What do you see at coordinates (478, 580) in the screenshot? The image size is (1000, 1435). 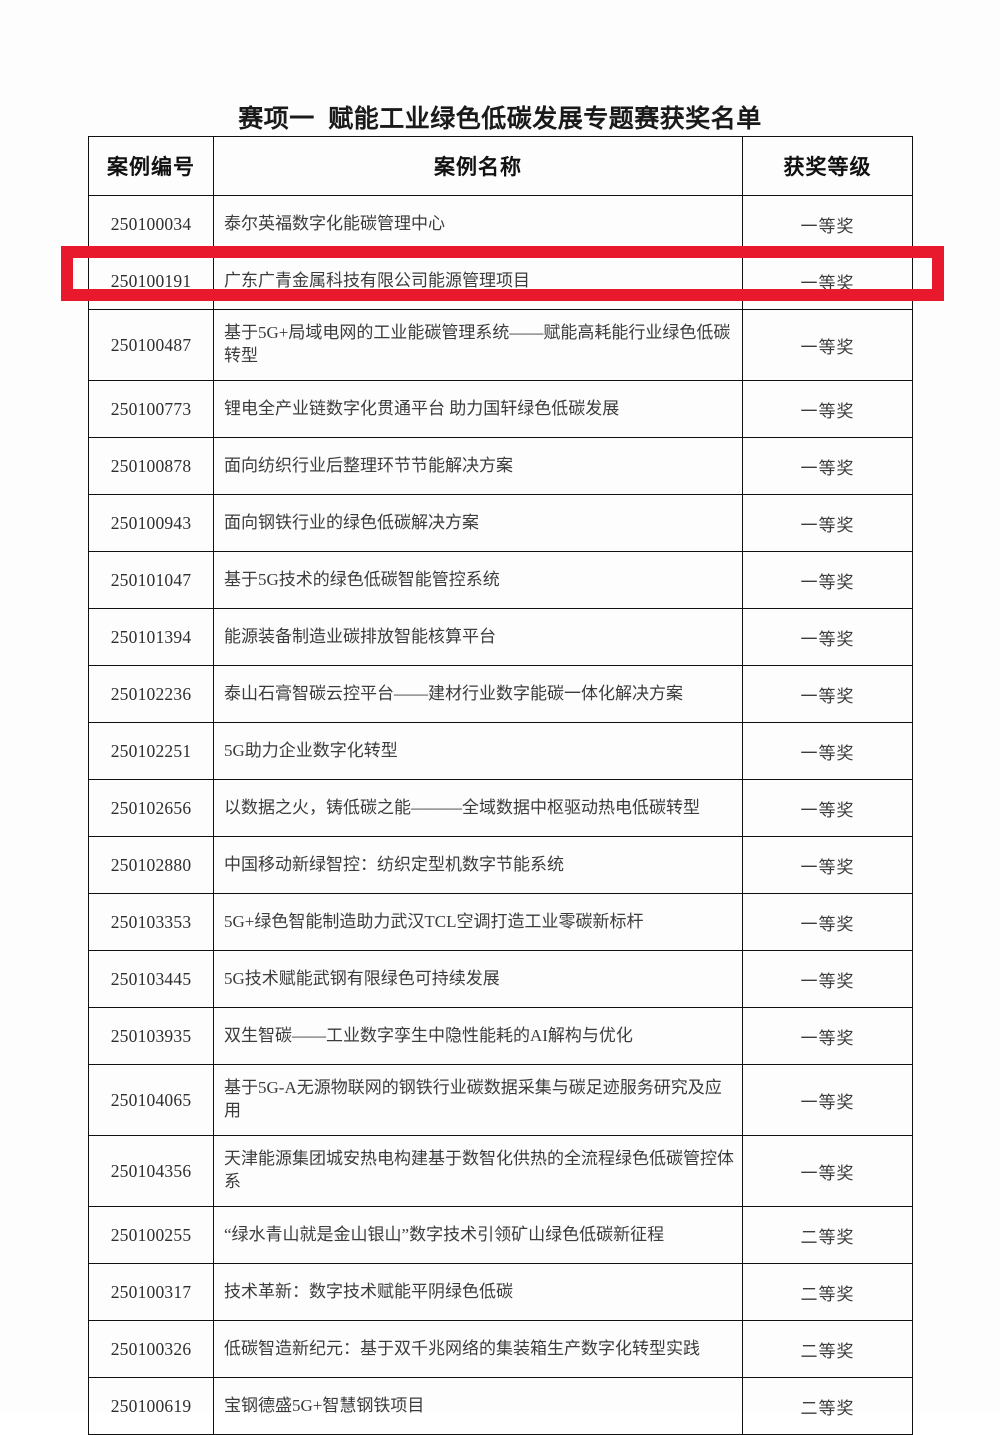 I see `cell-case-name: 基于5G技术的绿色低碳智能管控系统` at bounding box center [478, 580].